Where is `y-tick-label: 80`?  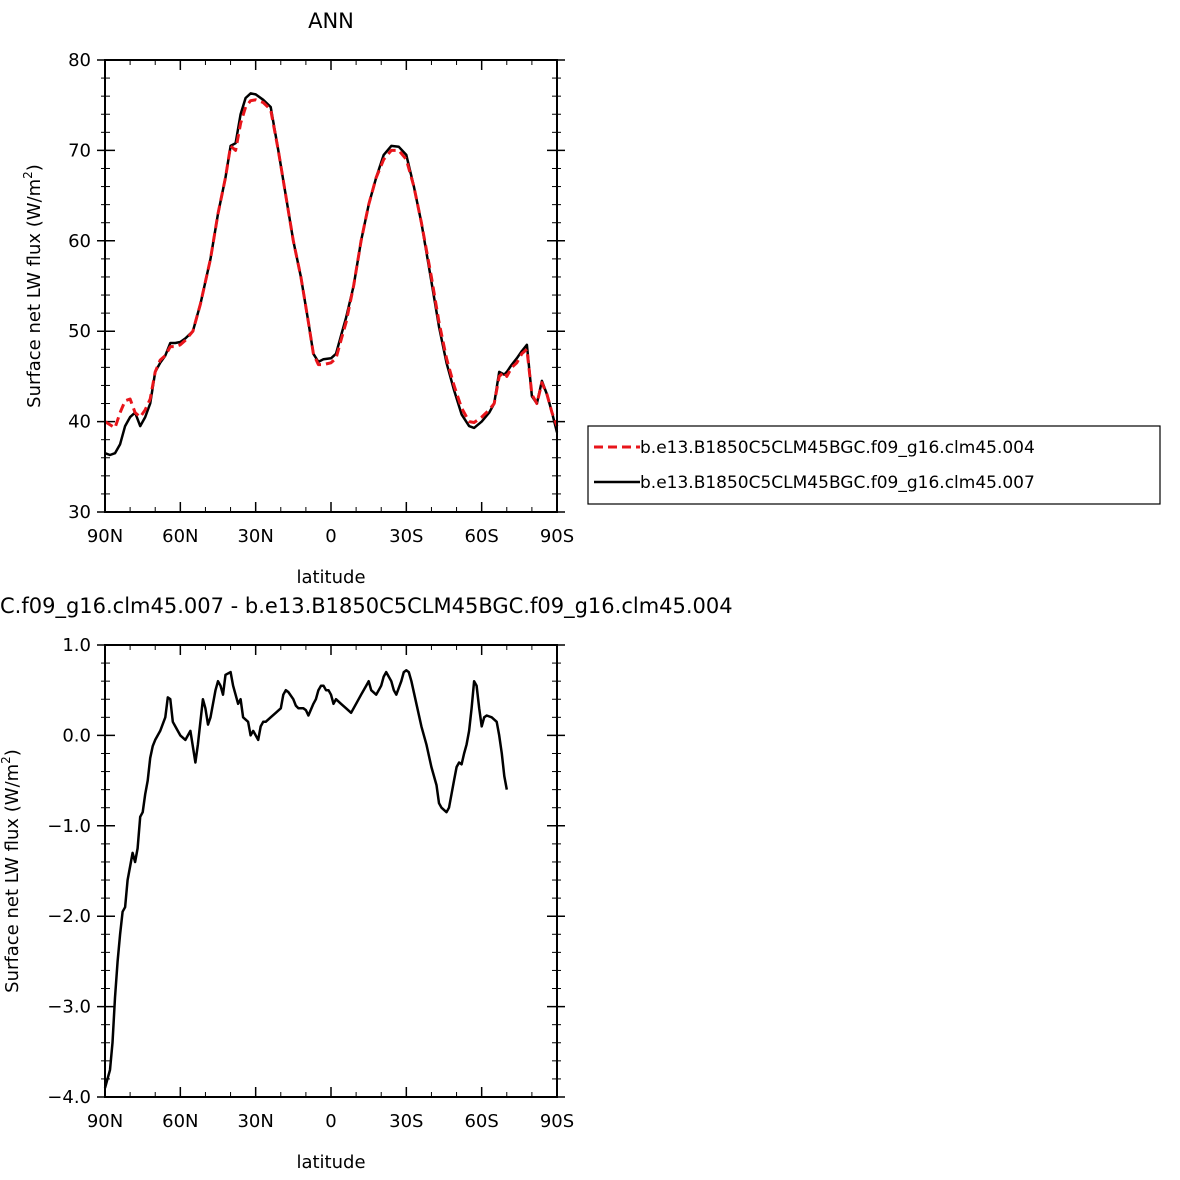
y-tick-label: 80 is located at coordinates (79, 60).